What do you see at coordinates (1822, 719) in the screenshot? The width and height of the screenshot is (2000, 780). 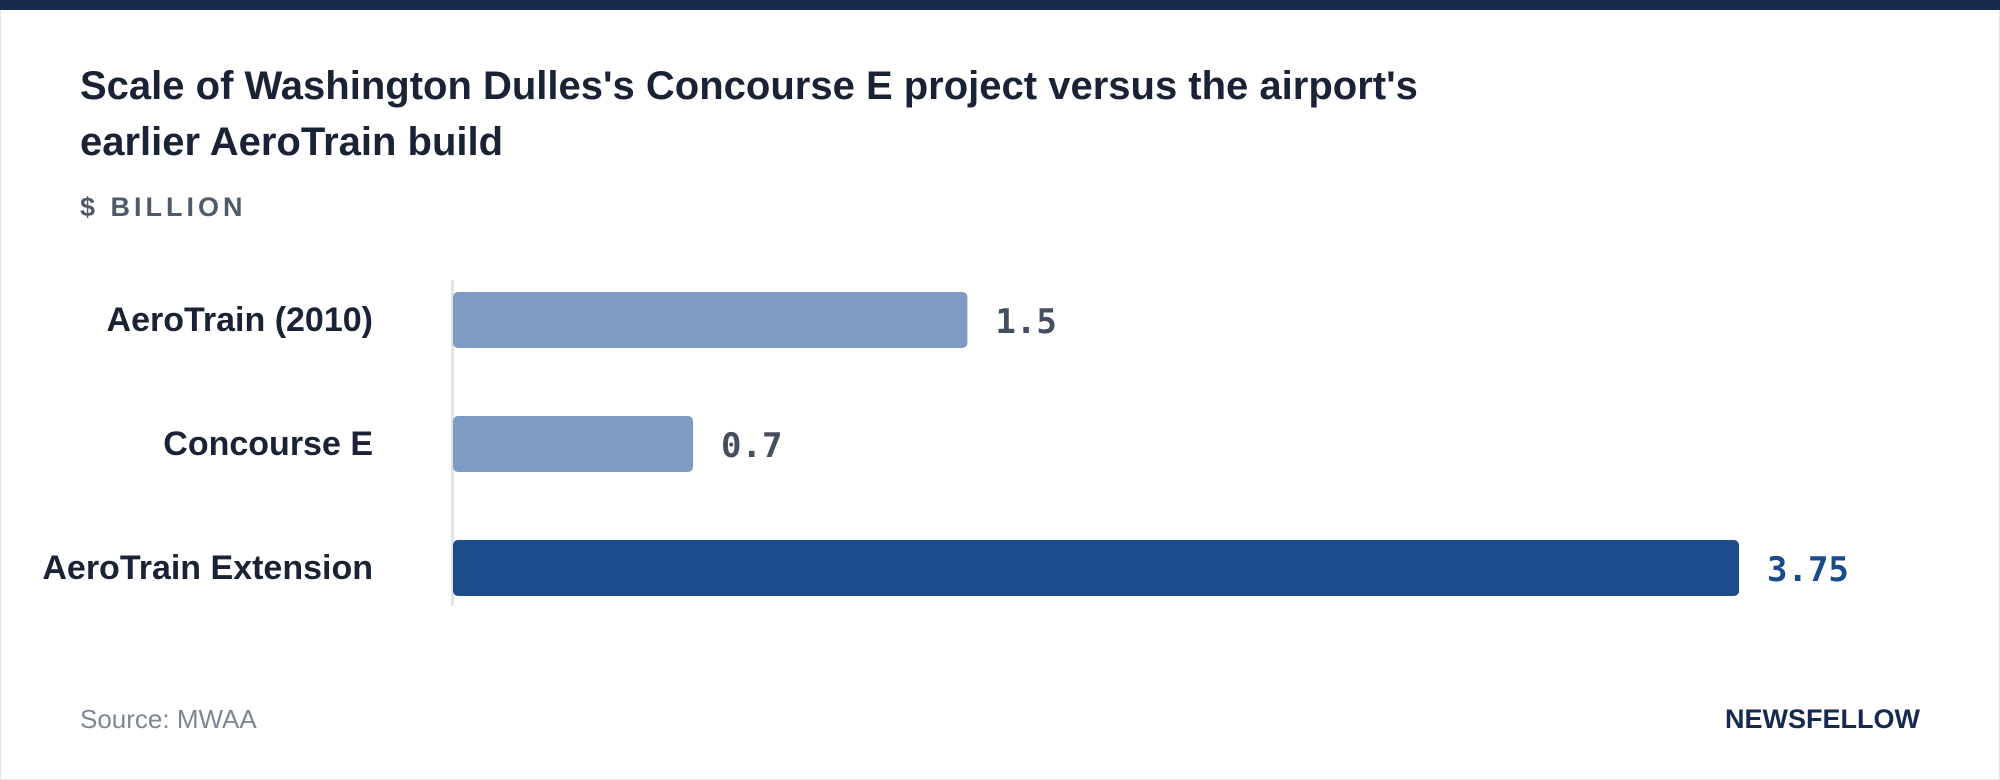 I see `brand-logo: NEWSFELLOW` at bounding box center [1822, 719].